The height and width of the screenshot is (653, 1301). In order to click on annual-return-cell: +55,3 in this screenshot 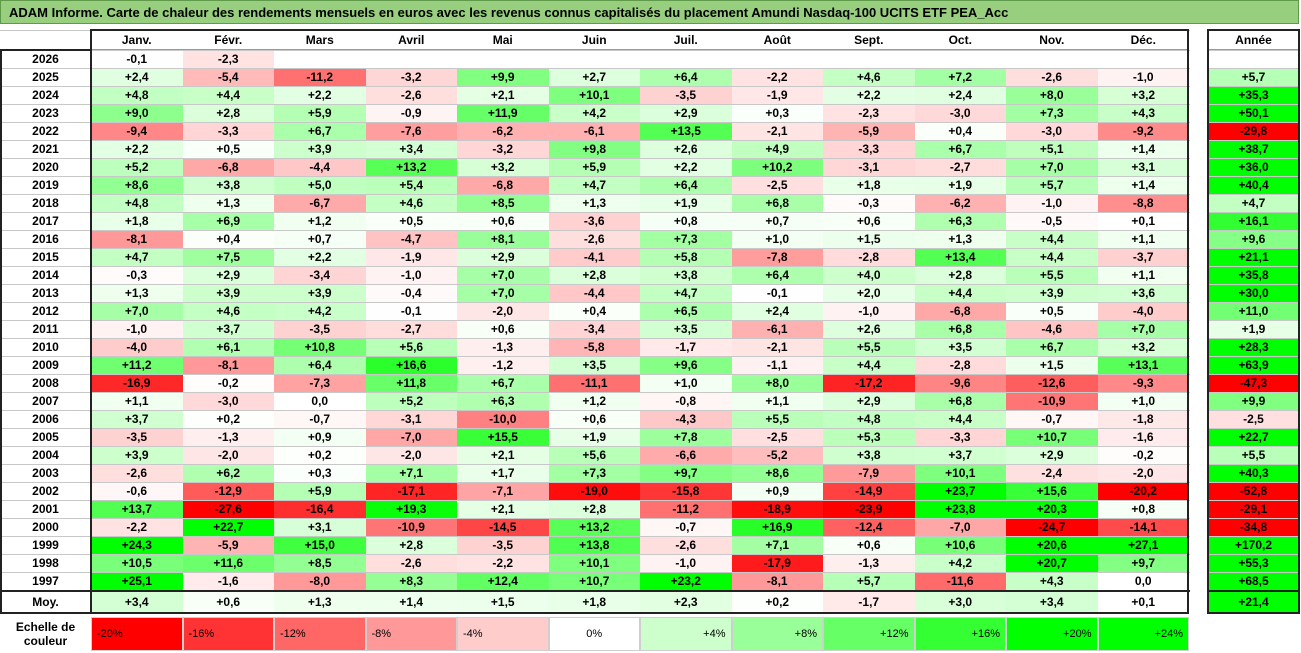, I will do `click(1253, 563)`.